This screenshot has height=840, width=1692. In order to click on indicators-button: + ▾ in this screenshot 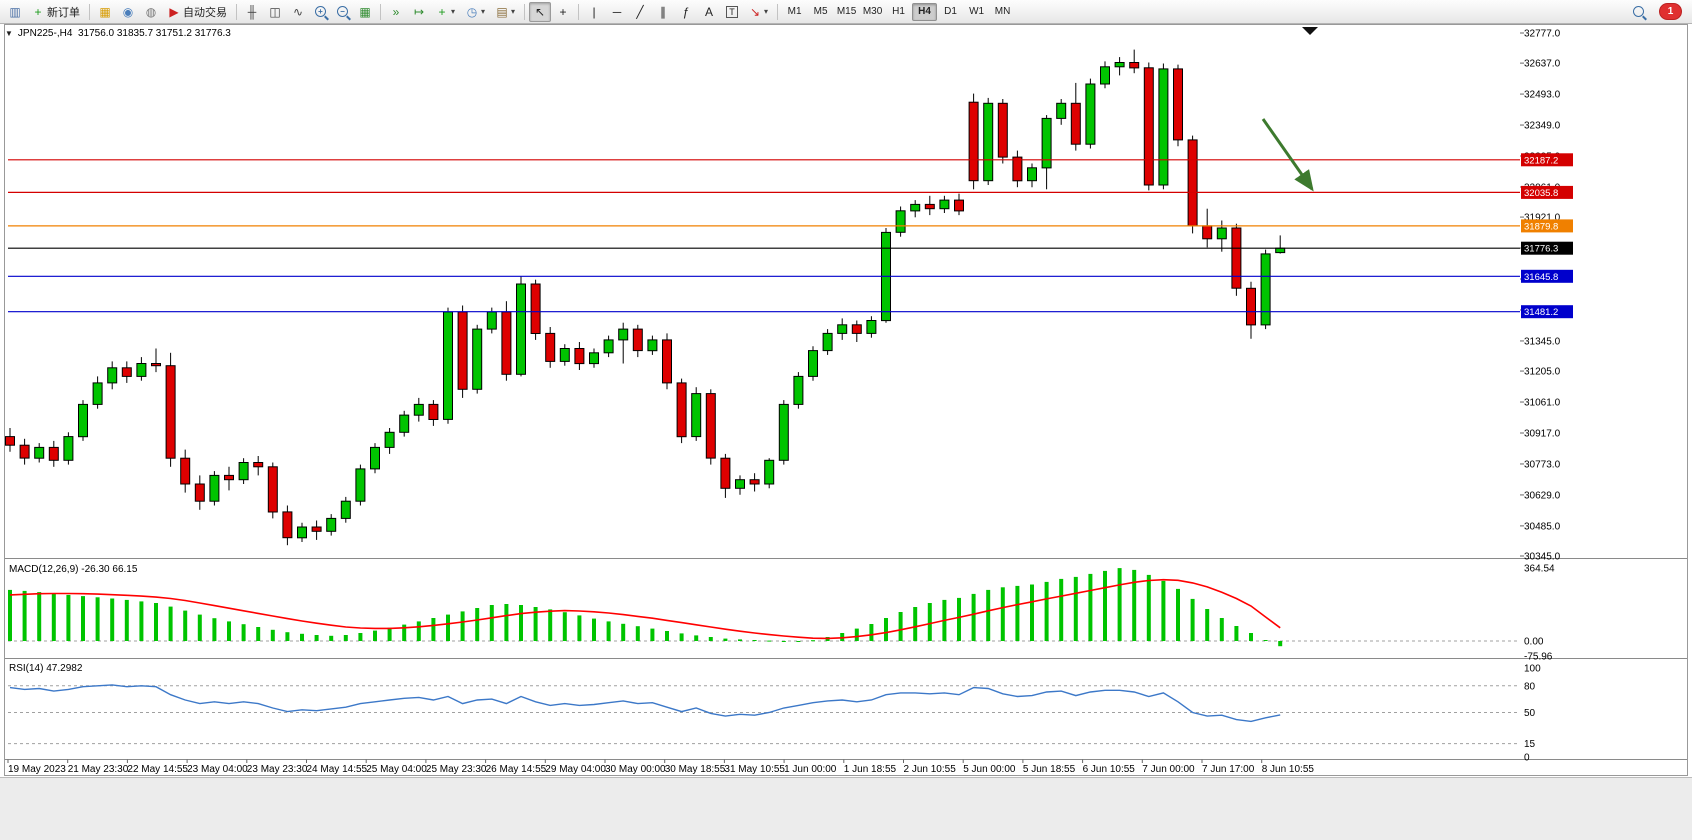, I will do `click(445, 12)`.